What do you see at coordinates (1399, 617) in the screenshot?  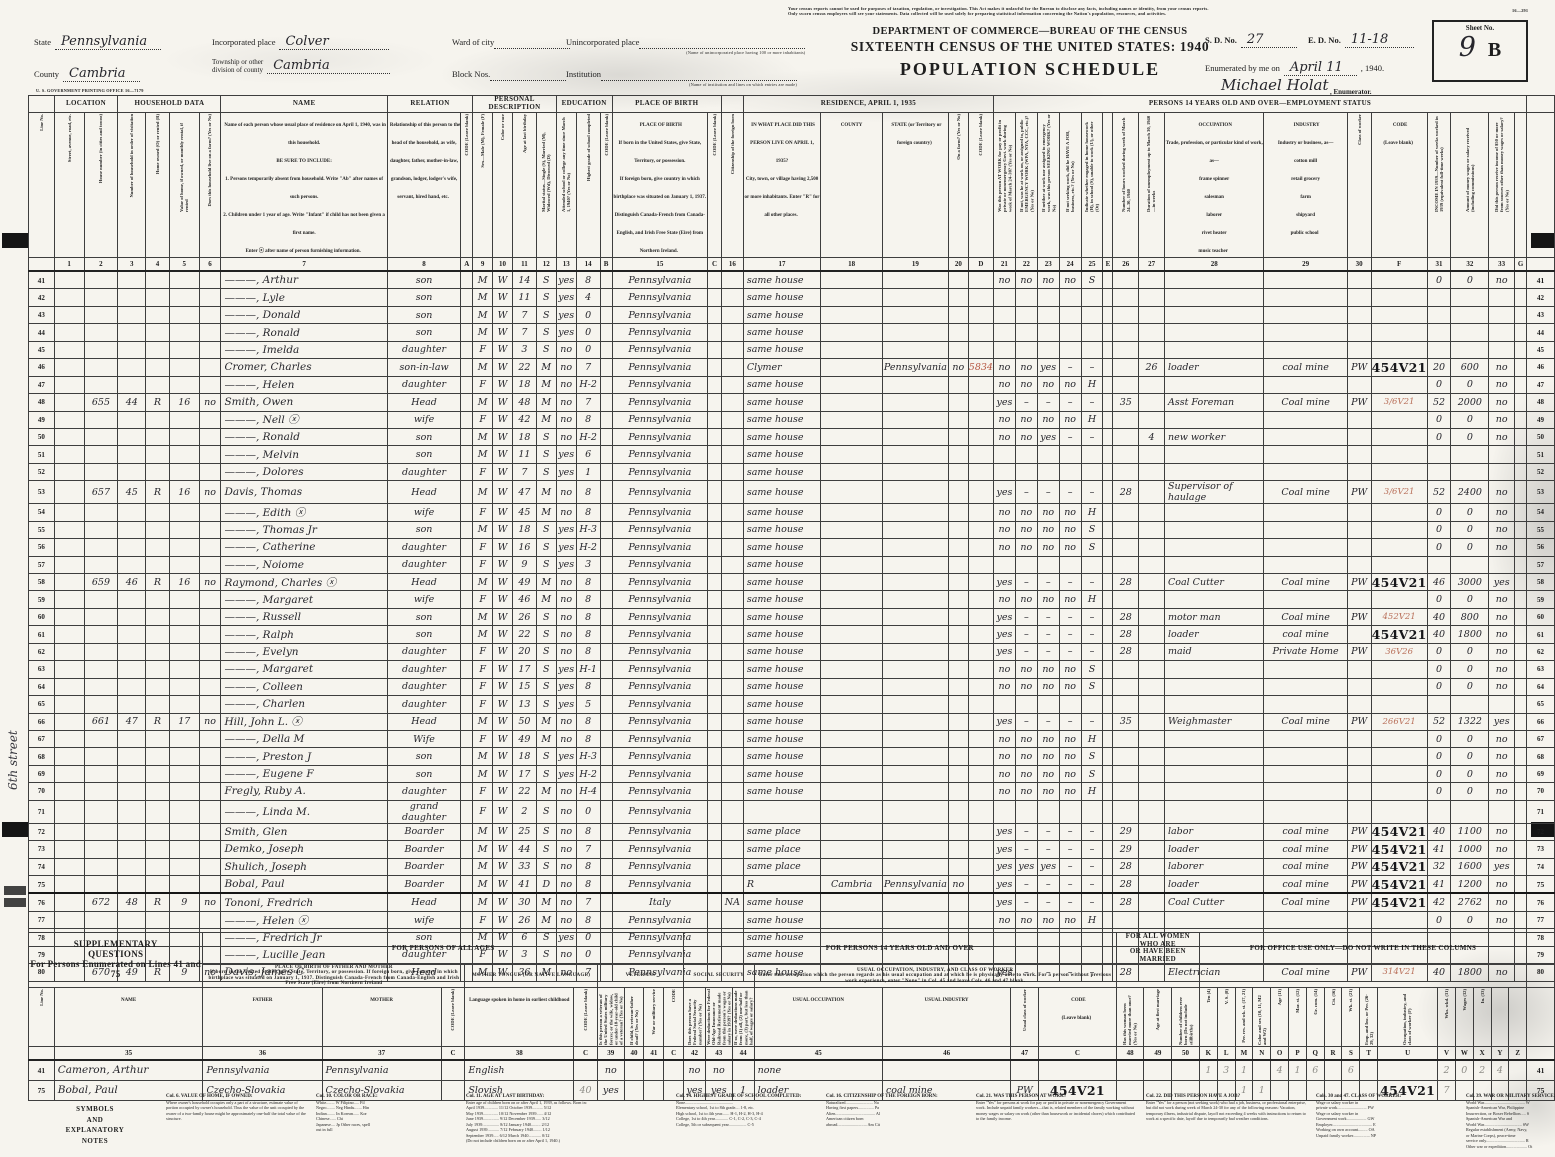 I see `cell-cF: 452V21` at bounding box center [1399, 617].